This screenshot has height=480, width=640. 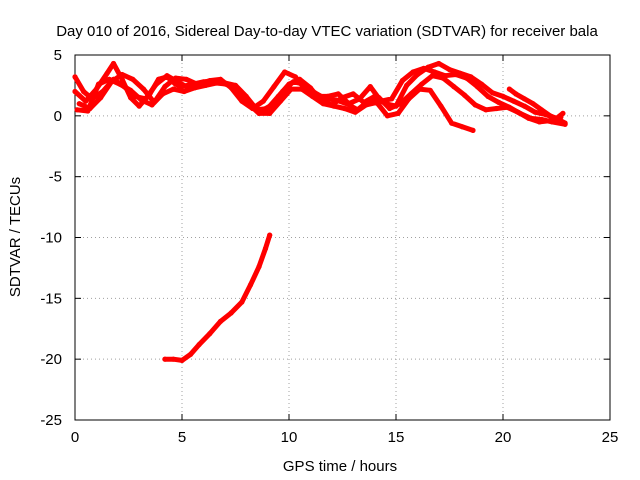 I want to click on x-tick-label: 25, so click(x=610, y=437).